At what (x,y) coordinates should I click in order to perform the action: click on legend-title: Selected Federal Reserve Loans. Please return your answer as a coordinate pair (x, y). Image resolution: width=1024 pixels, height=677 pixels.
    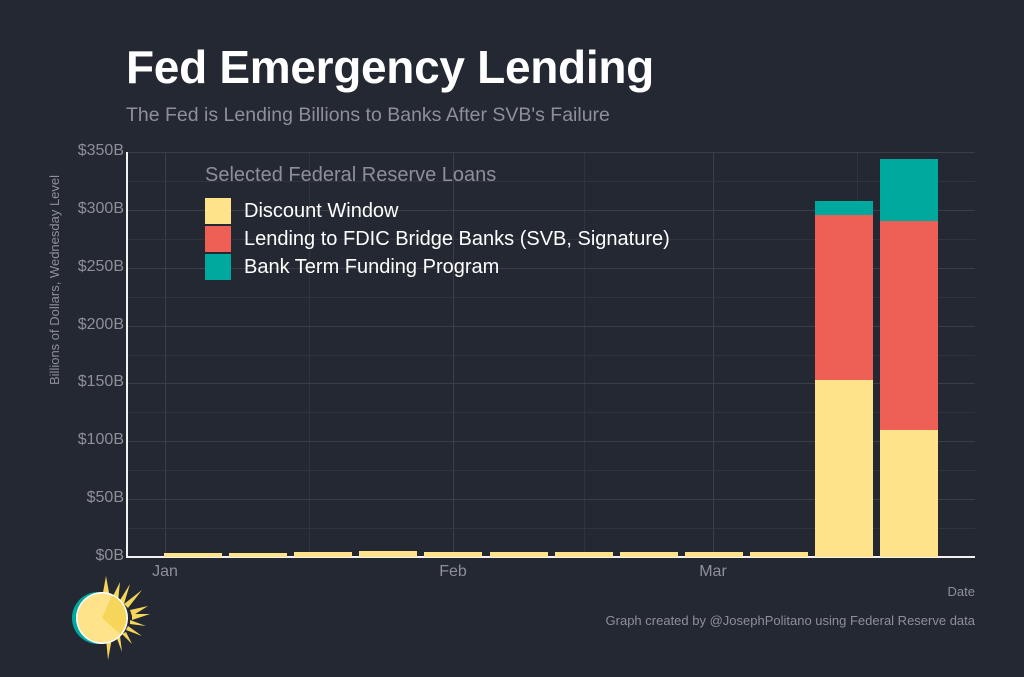
    Looking at the image, I should click on (351, 175).